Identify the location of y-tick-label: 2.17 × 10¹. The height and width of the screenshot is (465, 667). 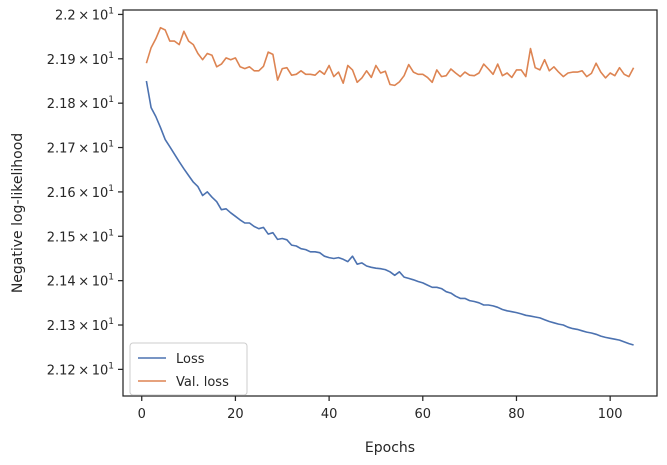
(80, 148).